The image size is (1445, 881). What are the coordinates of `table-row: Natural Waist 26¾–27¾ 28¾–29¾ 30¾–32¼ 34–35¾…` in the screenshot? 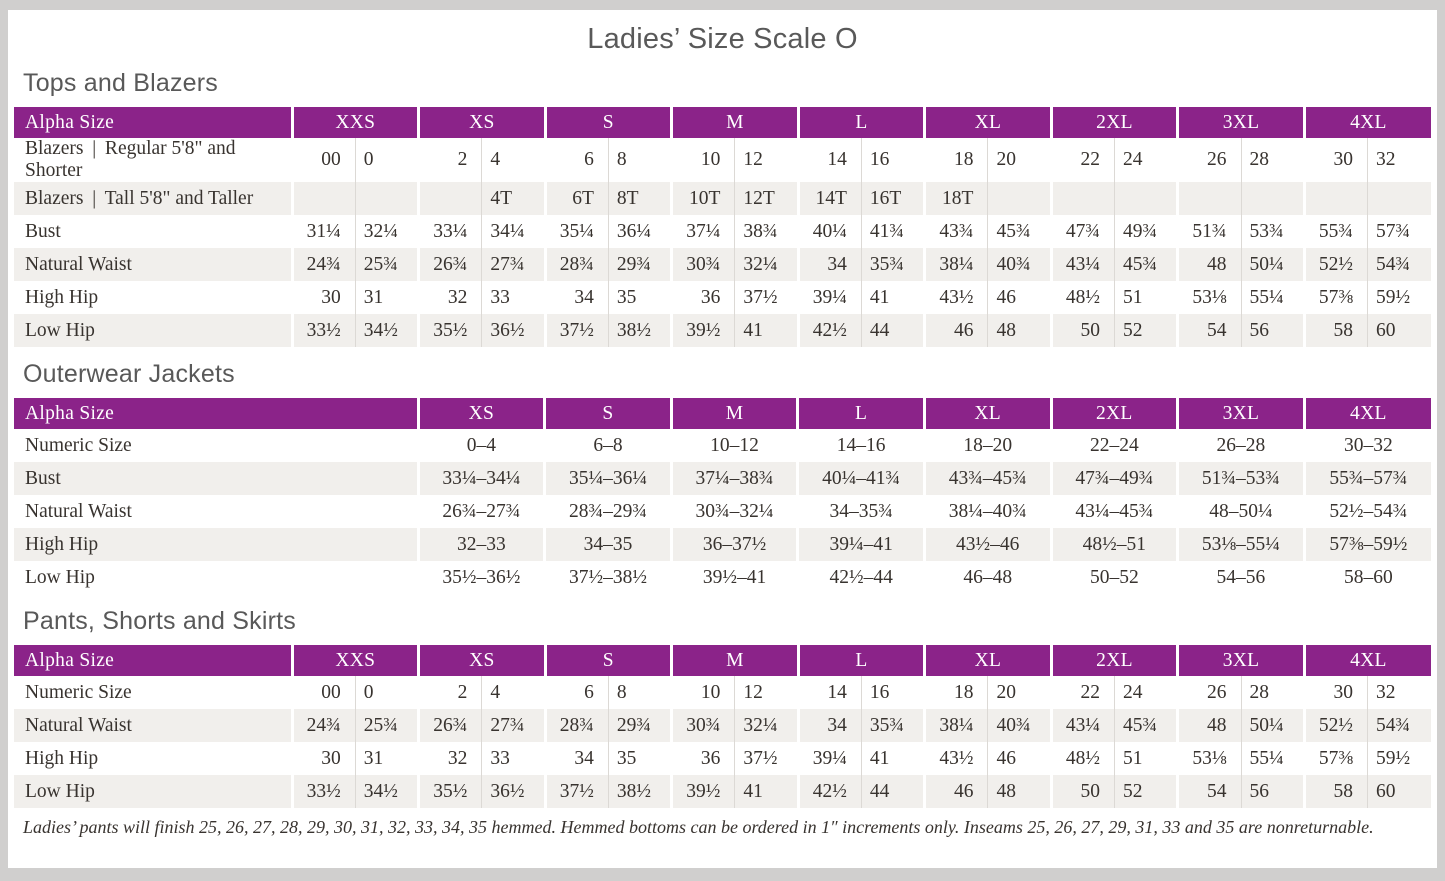 It's located at (722, 511).